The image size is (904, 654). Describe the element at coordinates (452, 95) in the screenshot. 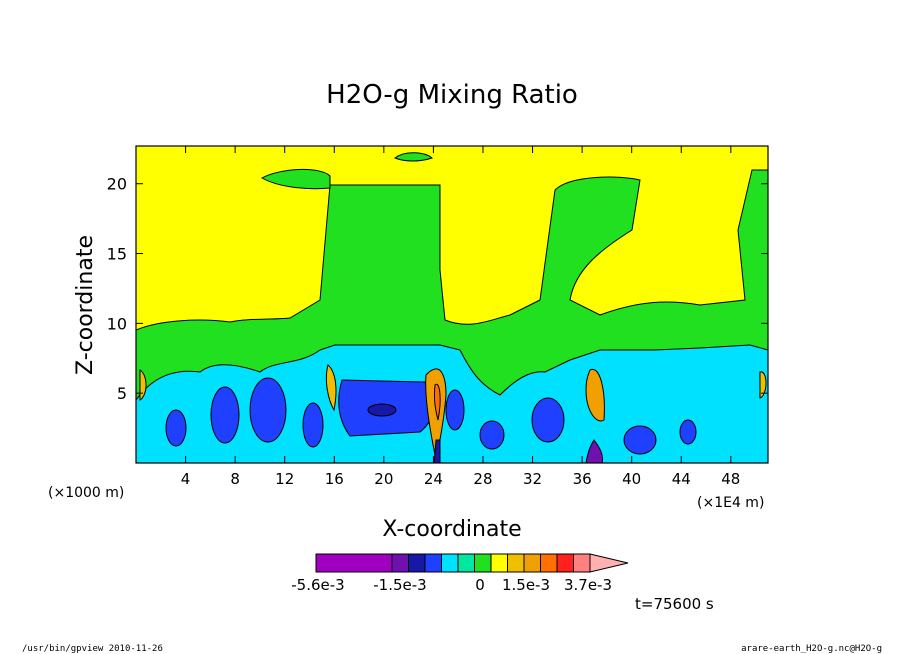

I see `chart-title: H2O-g Mixing Ratio` at that location.